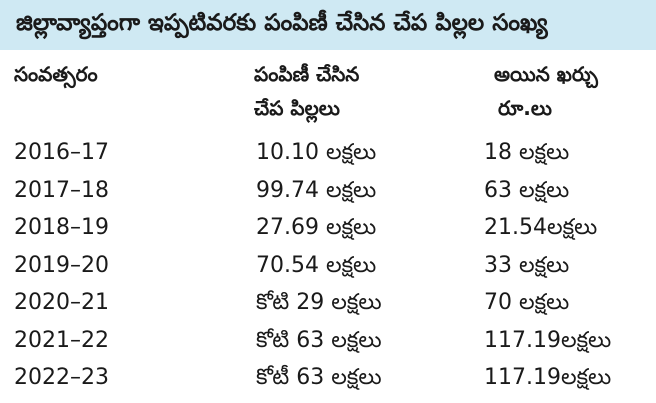 This screenshot has height=403, width=656. Describe the element at coordinates (319, 302) in the screenshot. I see `fish-count-cell: కోటి 29 లక్షలు` at that location.